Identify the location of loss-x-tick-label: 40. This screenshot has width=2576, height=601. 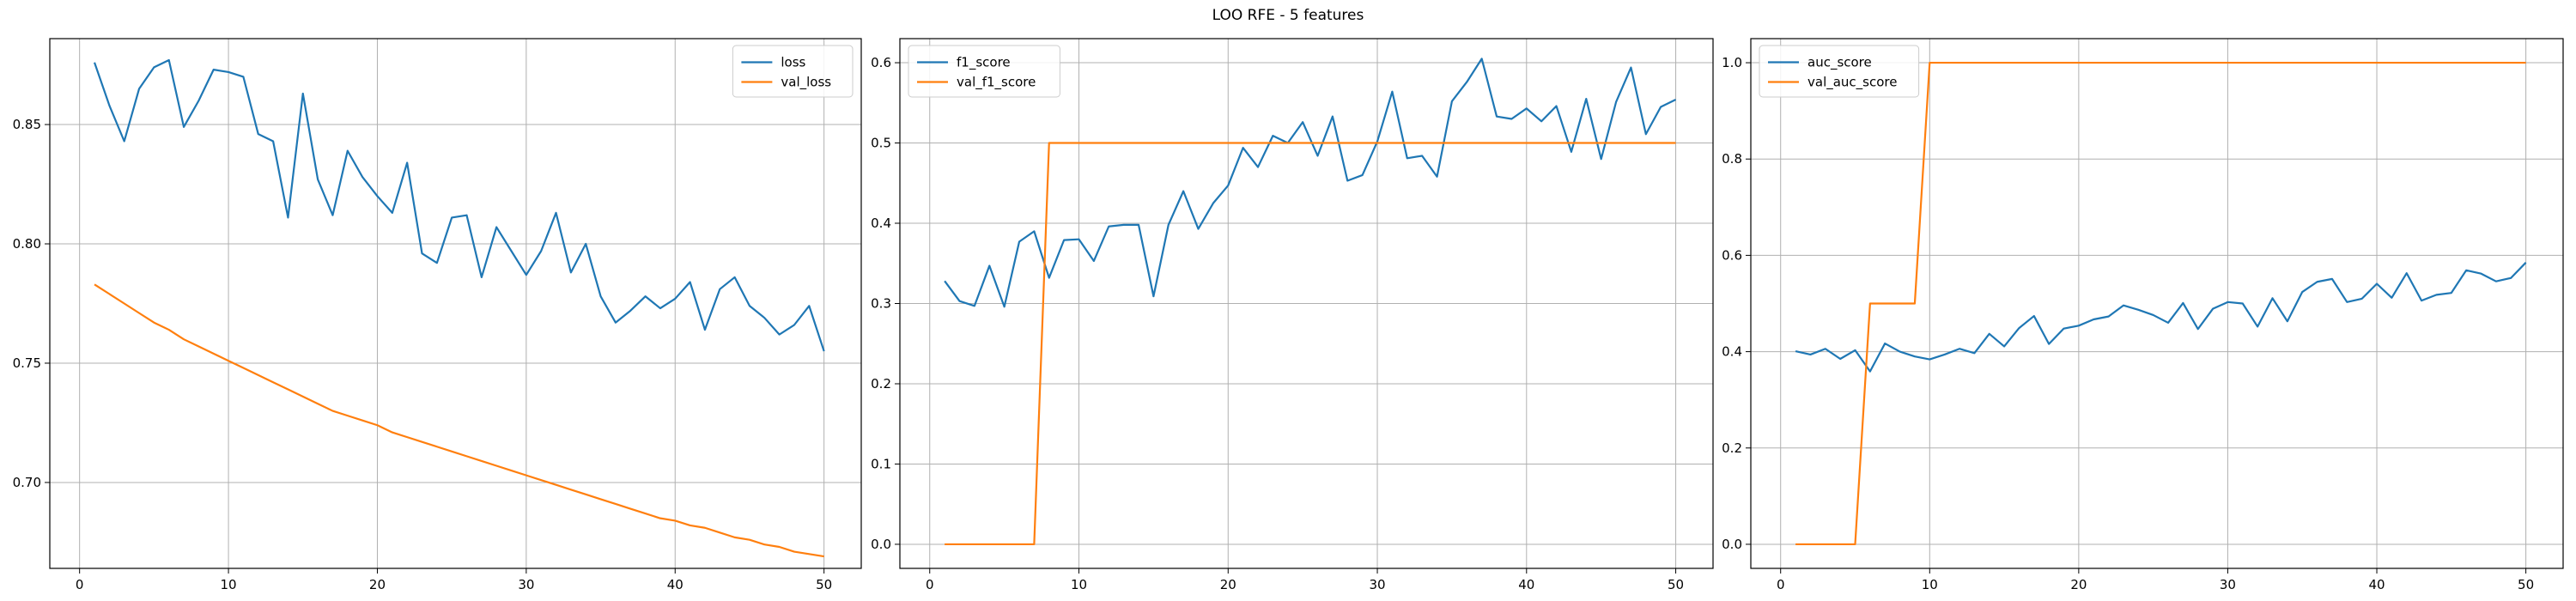
(675, 584).